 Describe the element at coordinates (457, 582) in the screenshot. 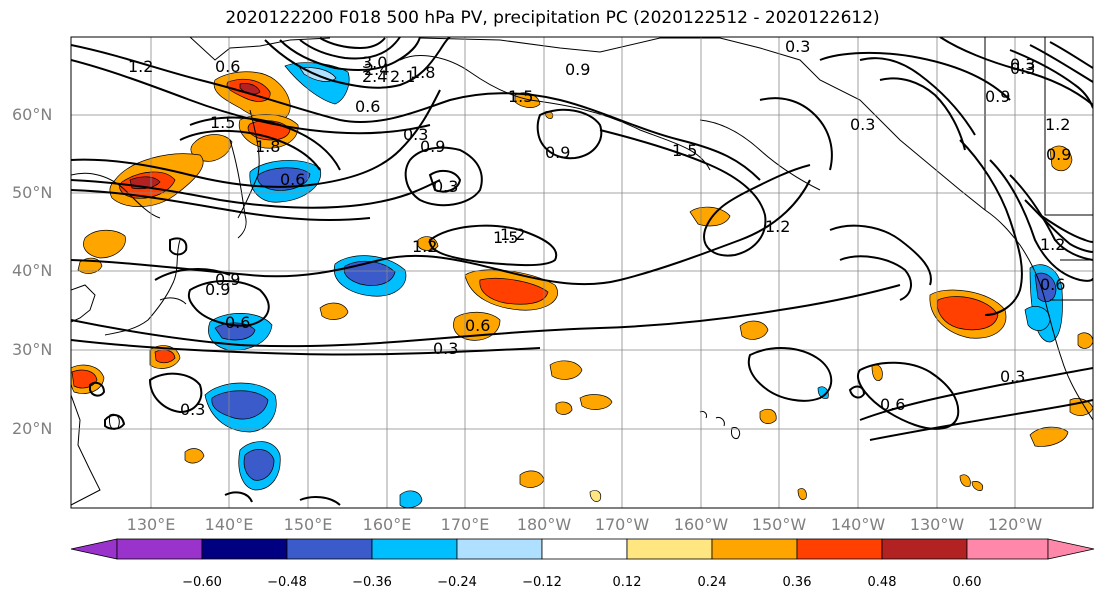

I see `colorbar-tick-label: −0.24` at that location.